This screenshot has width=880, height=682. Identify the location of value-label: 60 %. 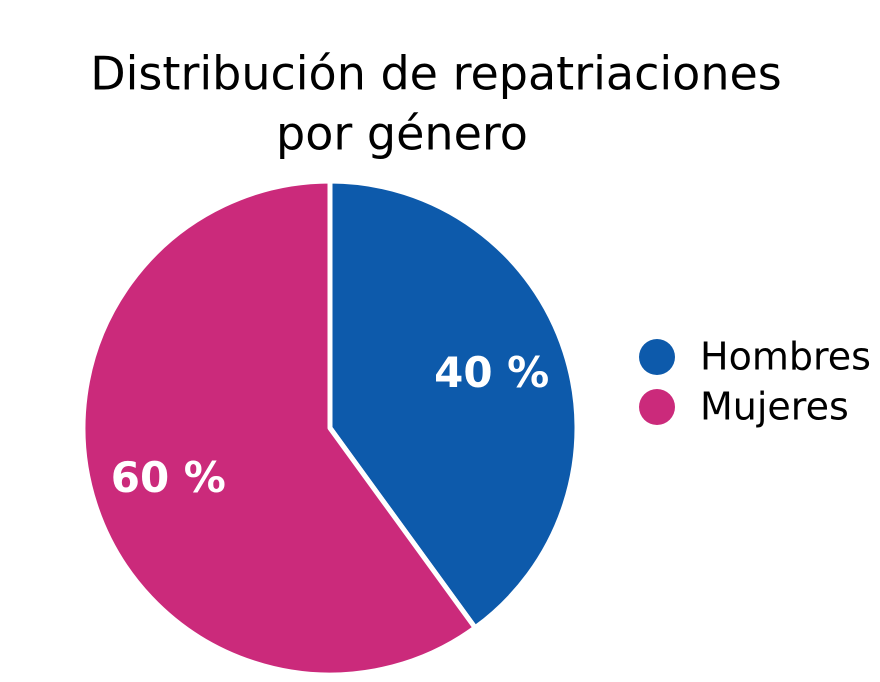
(168, 477).